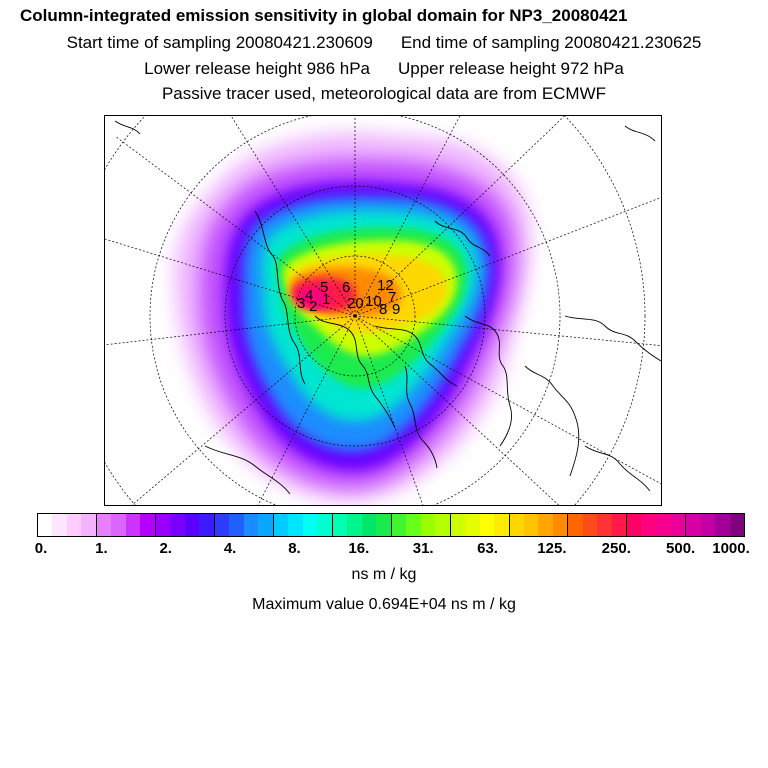 This screenshot has height=768, width=768. Describe the element at coordinates (309, 295) in the screenshot. I see `receptor-label-4: 4` at that location.